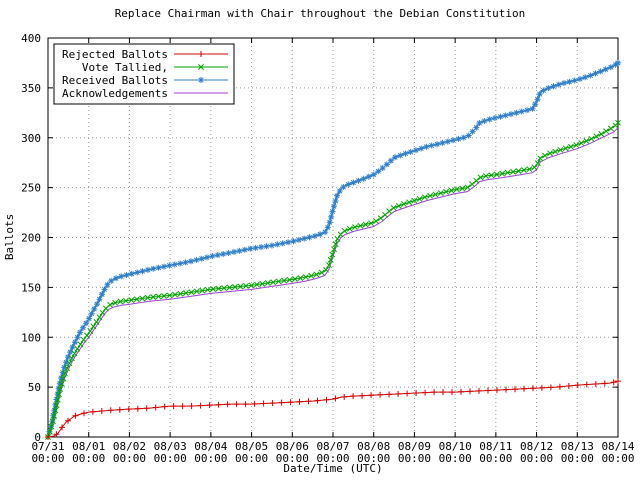 This screenshot has width=640, height=480. What do you see at coordinates (292, 446) in the screenshot?
I see `x-tick-label: 08/06` at bounding box center [292, 446].